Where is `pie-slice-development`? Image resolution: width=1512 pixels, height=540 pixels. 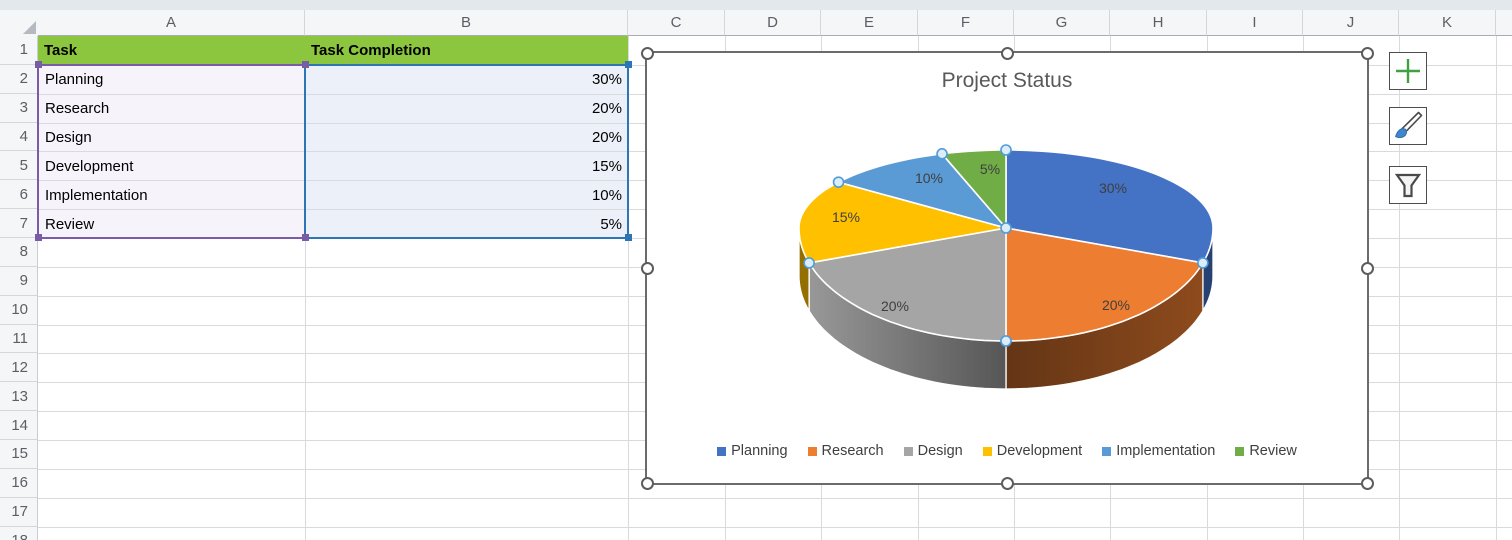
pie-slice-development is located at coordinates (902, 222).